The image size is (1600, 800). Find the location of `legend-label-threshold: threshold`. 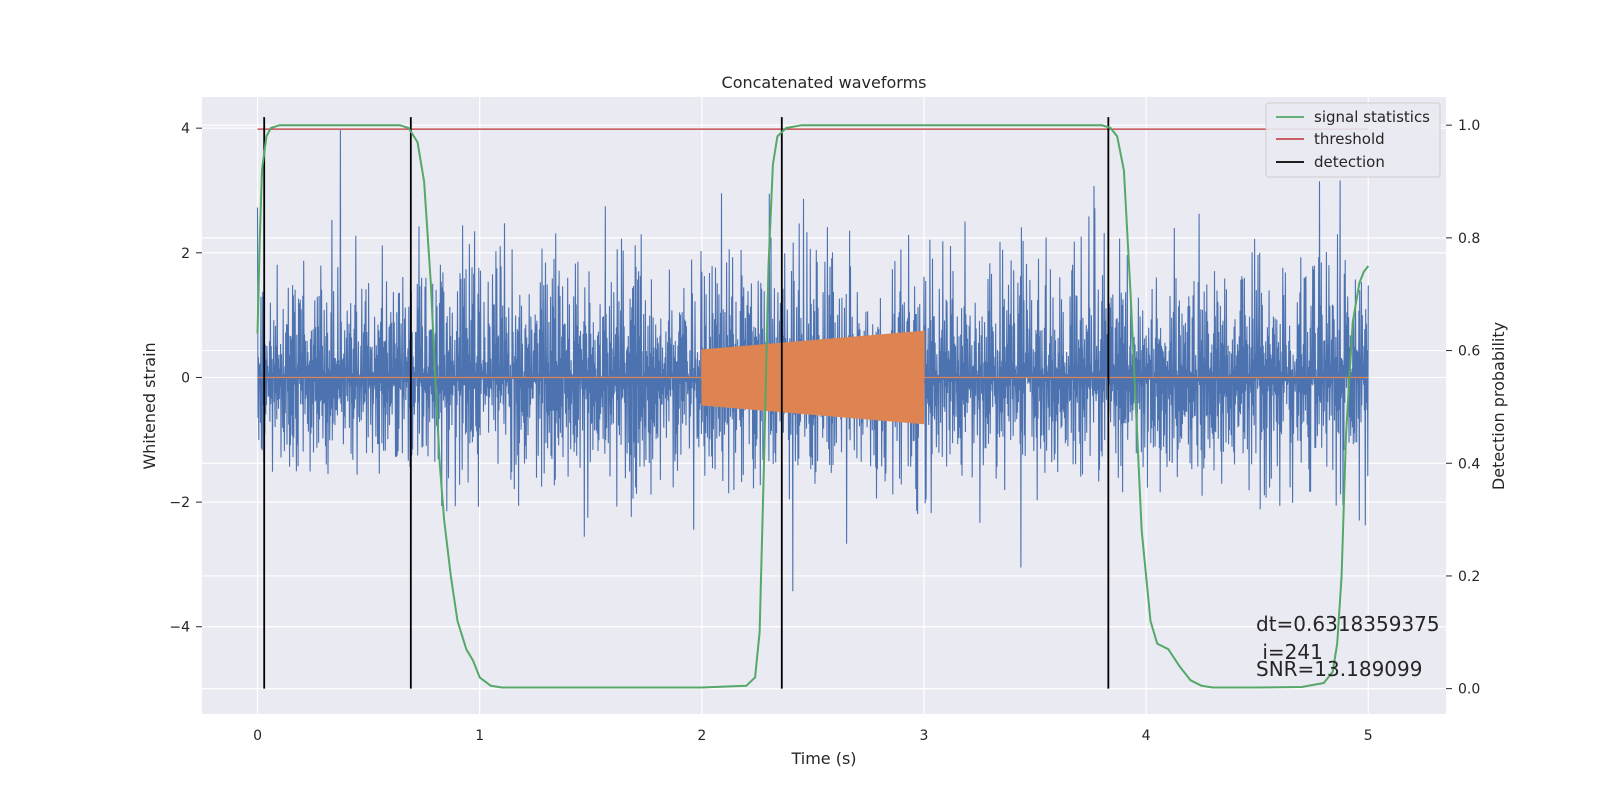

legend-label-threshold: threshold is located at coordinates (1349, 139).